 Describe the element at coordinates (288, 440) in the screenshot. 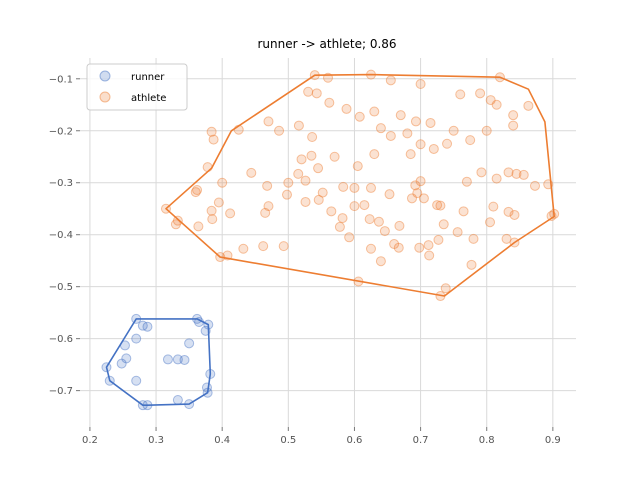

I see `x-tick-label: 0.5` at that location.